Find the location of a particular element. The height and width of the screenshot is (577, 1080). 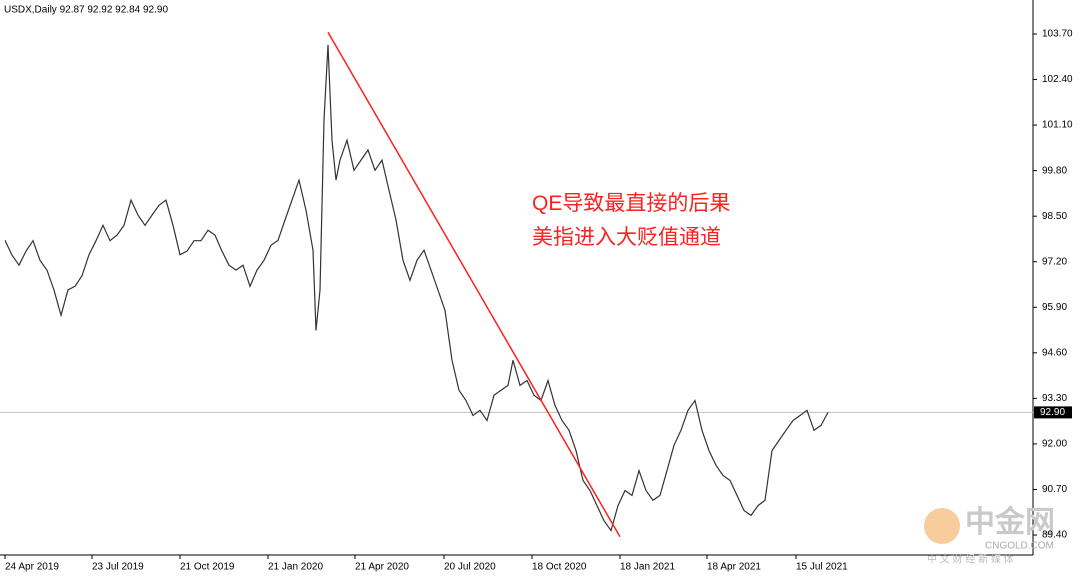

annotation: 美指进入大贬值通道 is located at coordinates (626, 237).